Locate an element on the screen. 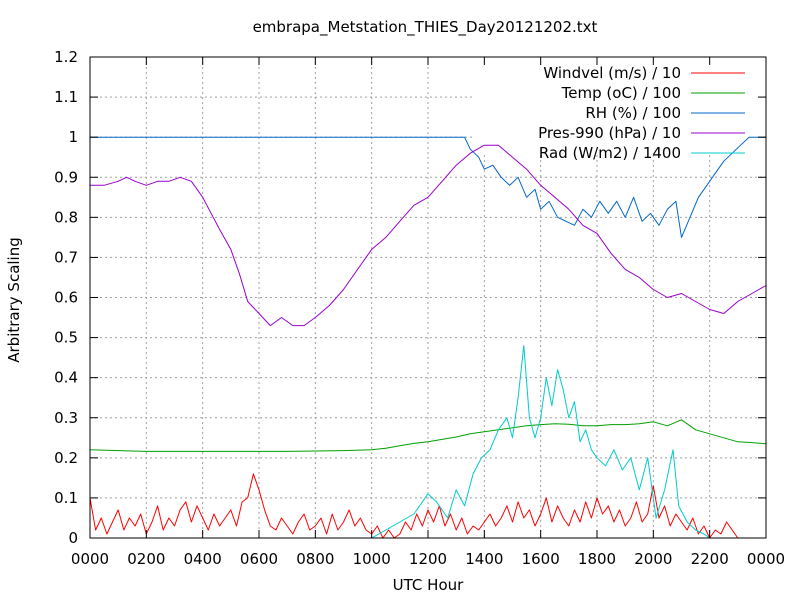 The width and height of the screenshot is (800, 600). x-tick-label: 0600 is located at coordinates (259, 559).